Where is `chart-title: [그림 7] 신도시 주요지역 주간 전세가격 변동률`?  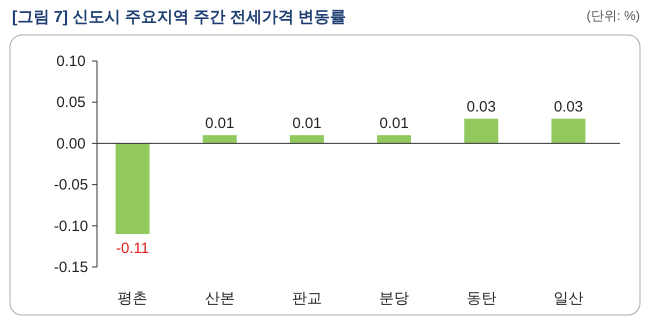 chart-title: [그림 7] 신도시 주요지역 주간 전세가격 변동률 is located at coordinates (179, 17).